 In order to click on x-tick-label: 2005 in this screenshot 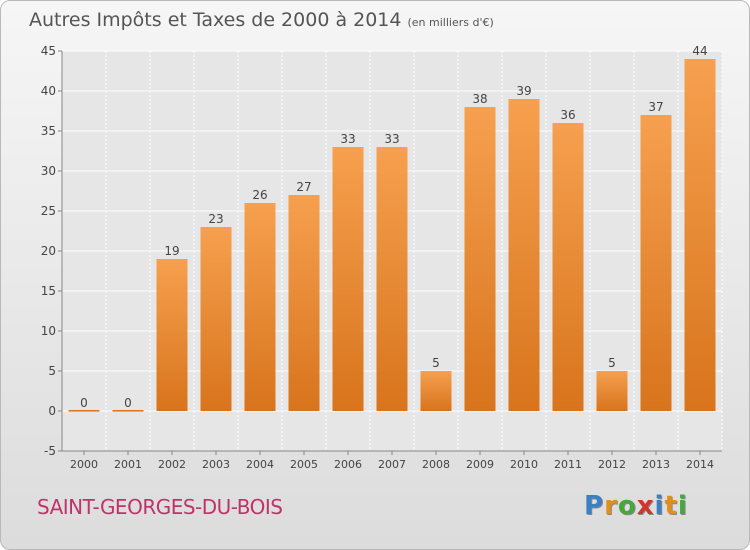, I will do `click(304, 464)`.